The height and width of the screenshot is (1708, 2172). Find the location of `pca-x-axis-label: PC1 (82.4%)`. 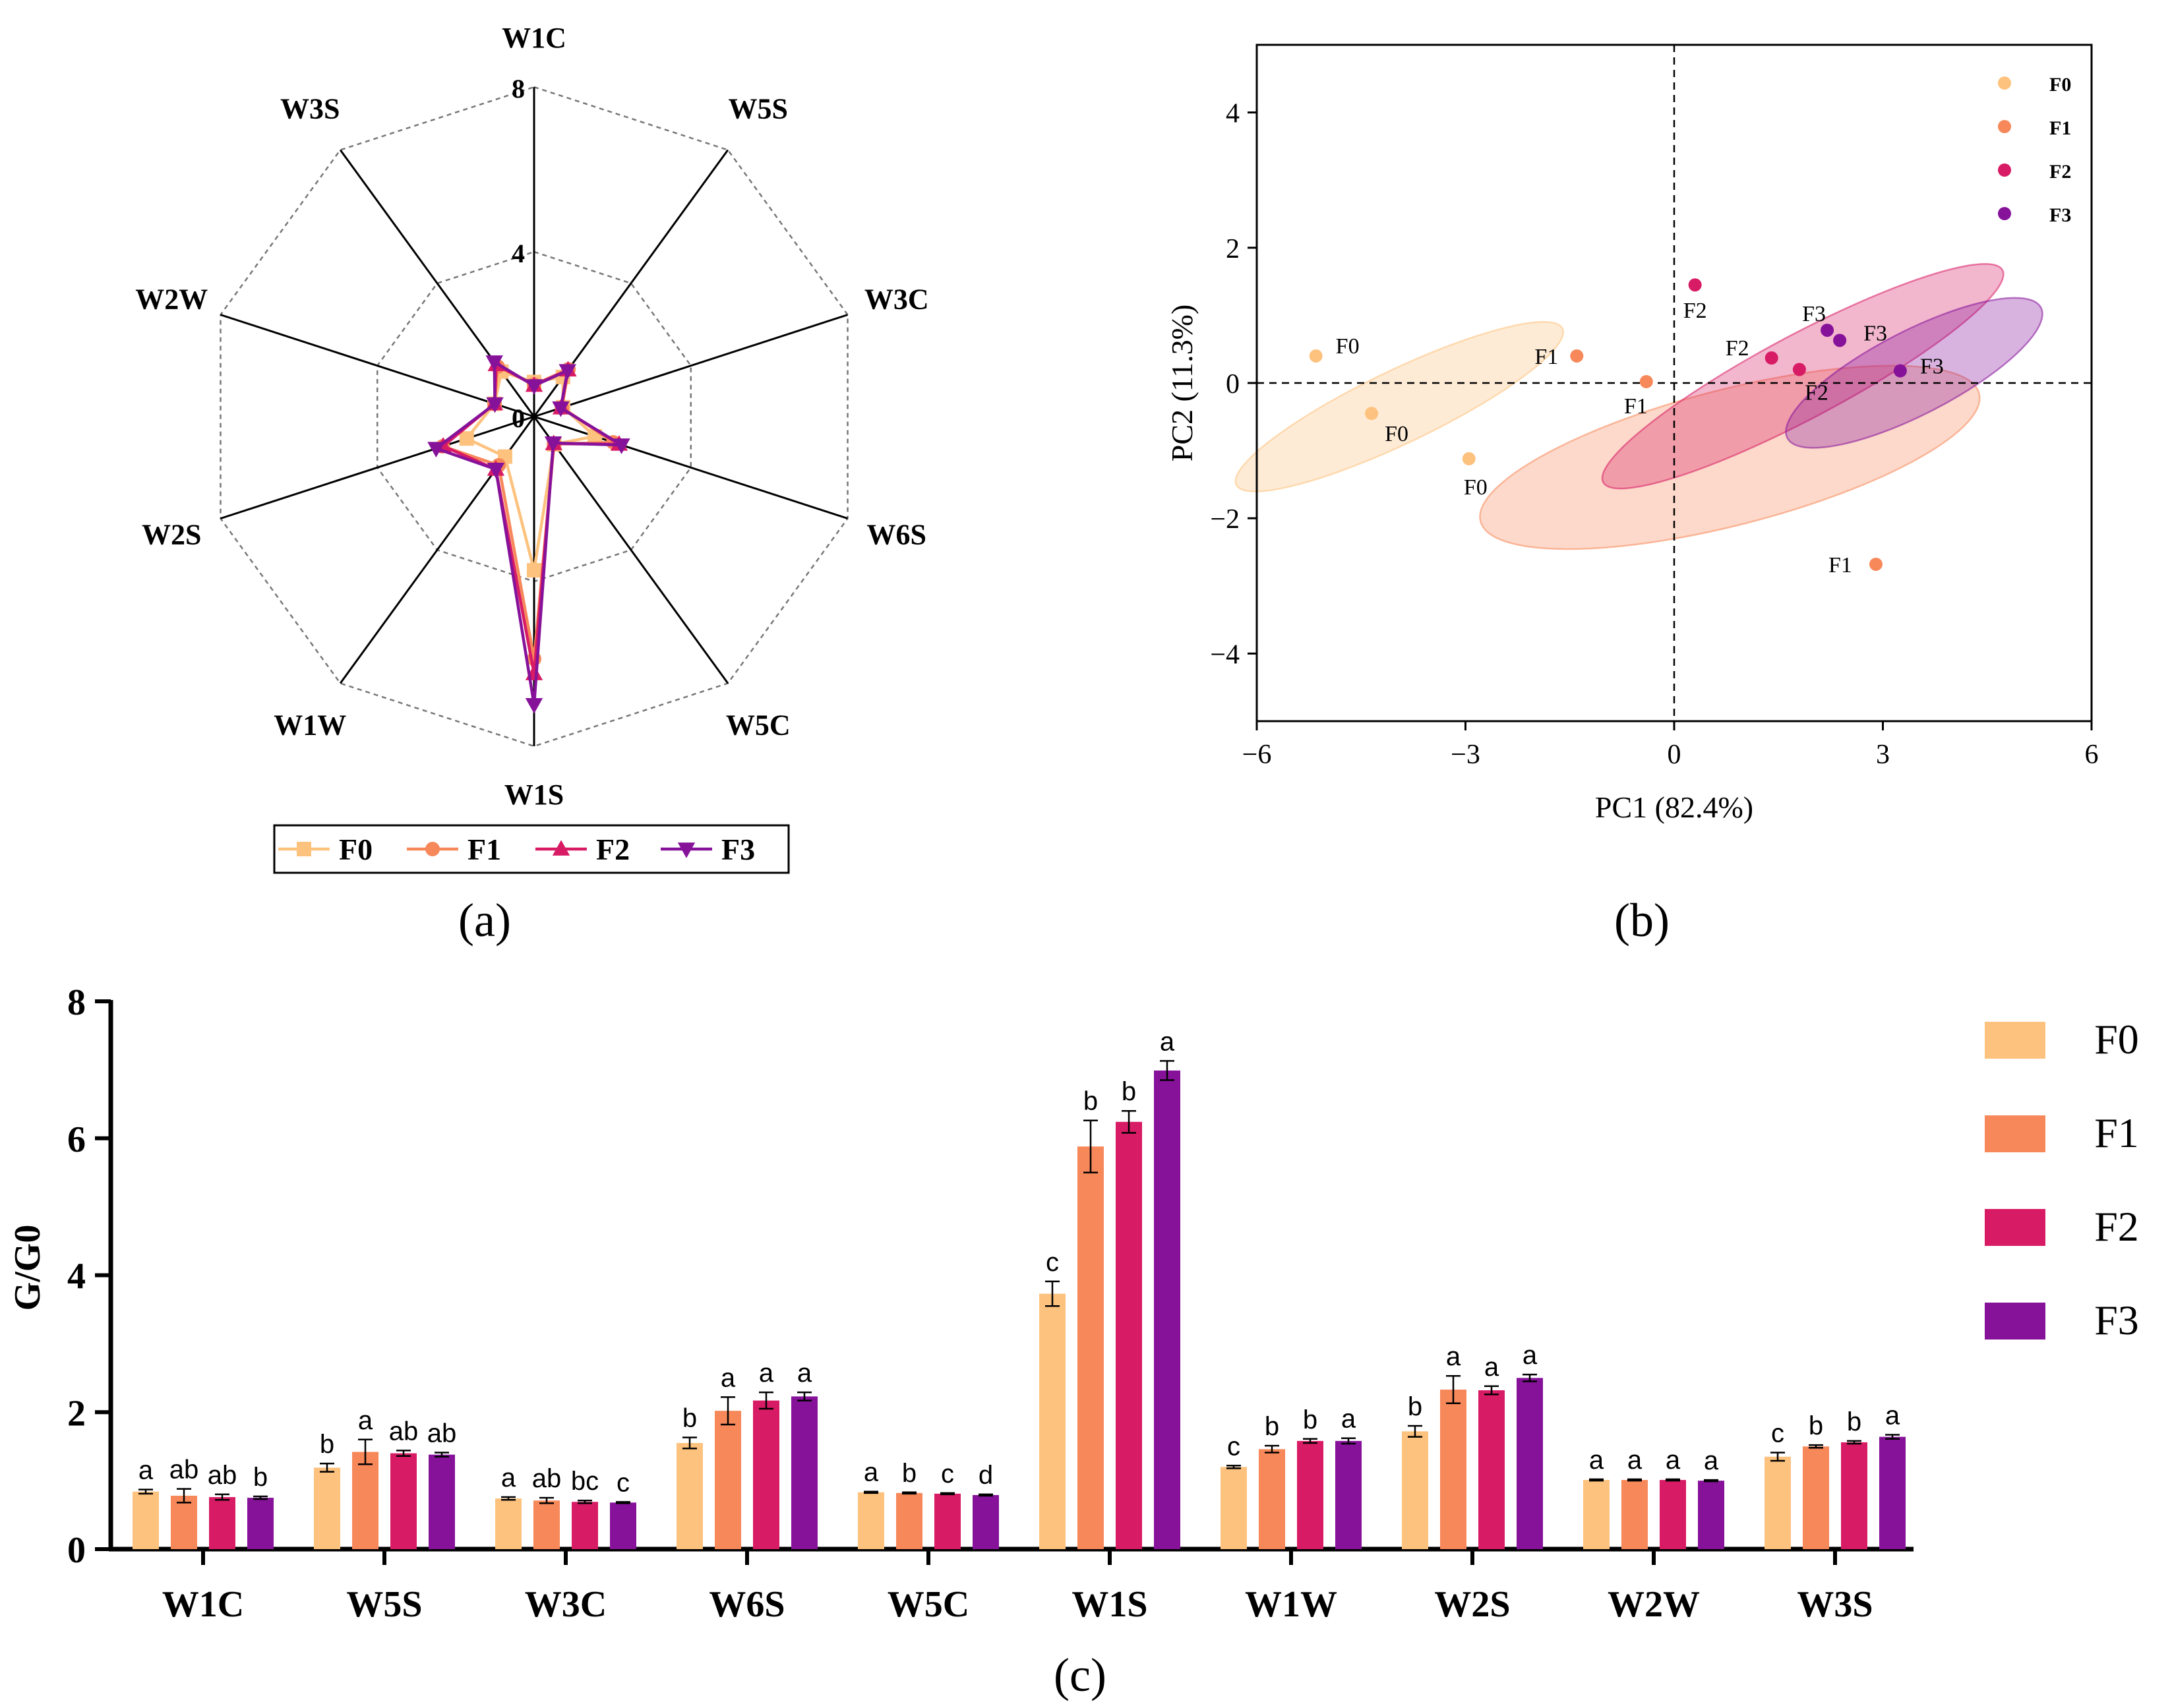

pca-x-axis-label: PC1 (82.4%) is located at coordinates (1674, 807).